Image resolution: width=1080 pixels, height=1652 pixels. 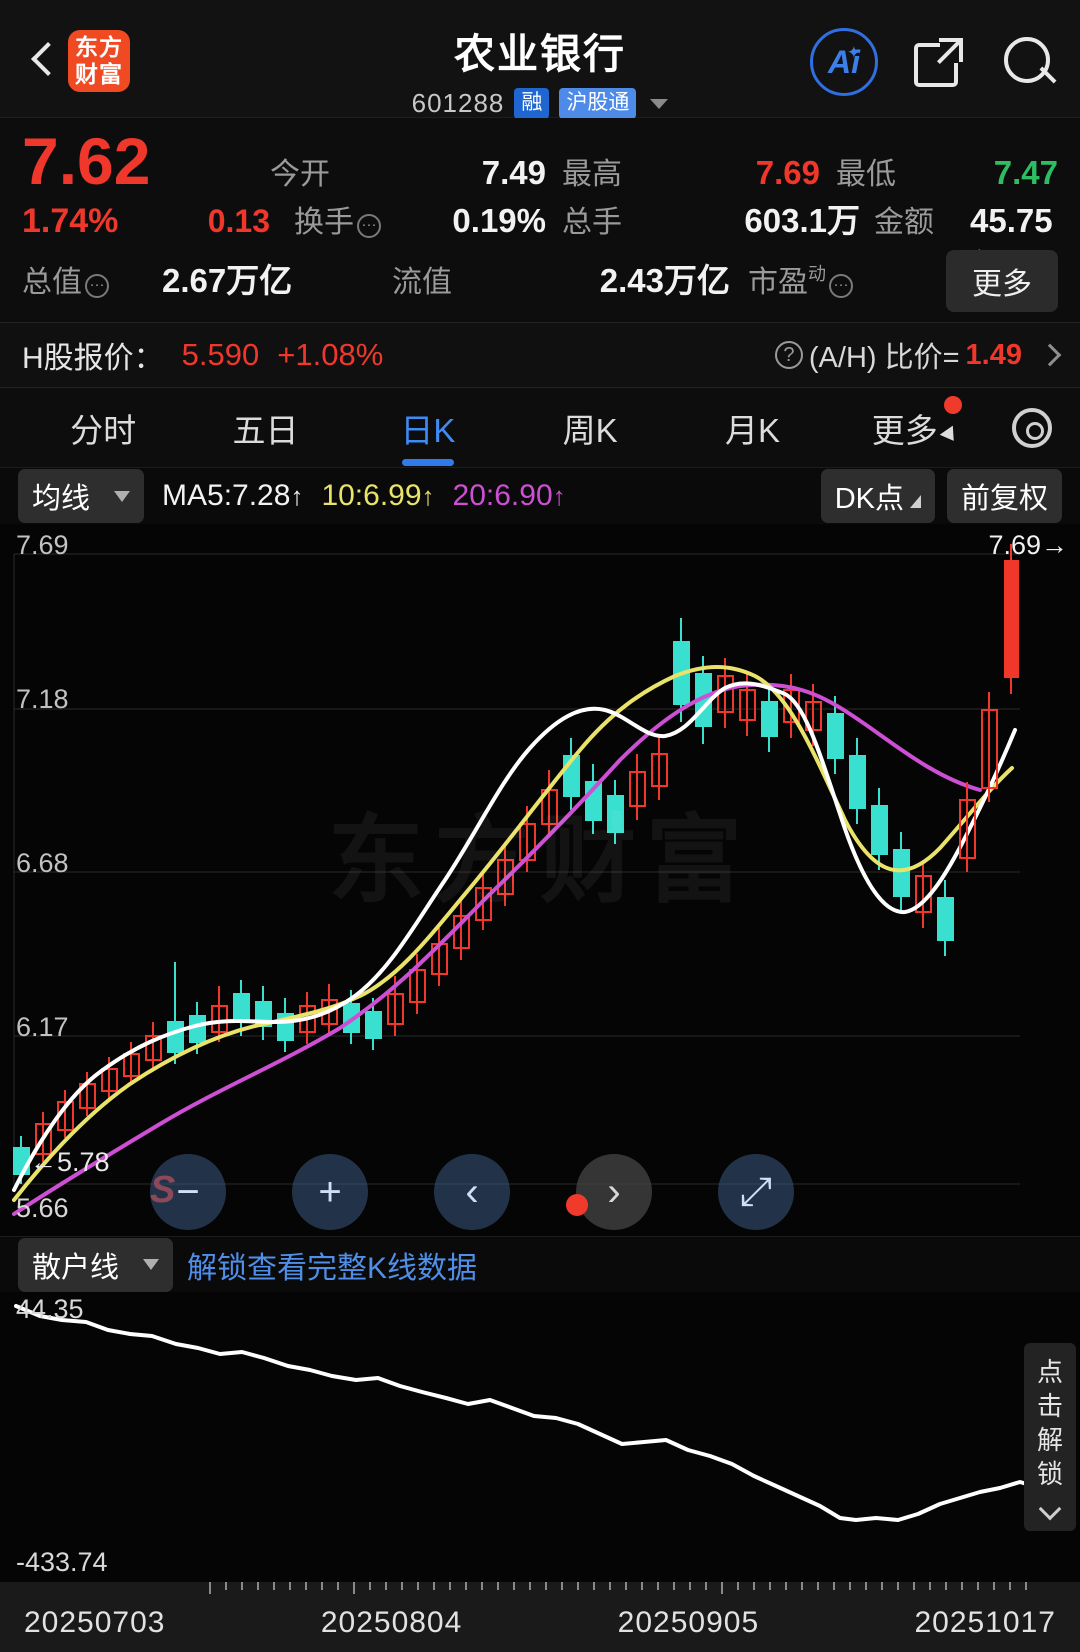 What do you see at coordinates (540, 355) in the screenshot?
I see `h-share-quote-bar: H股报价： 5.590 +1.08% ? (A/H) 比价= 1.49` at bounding box center [540, 355].